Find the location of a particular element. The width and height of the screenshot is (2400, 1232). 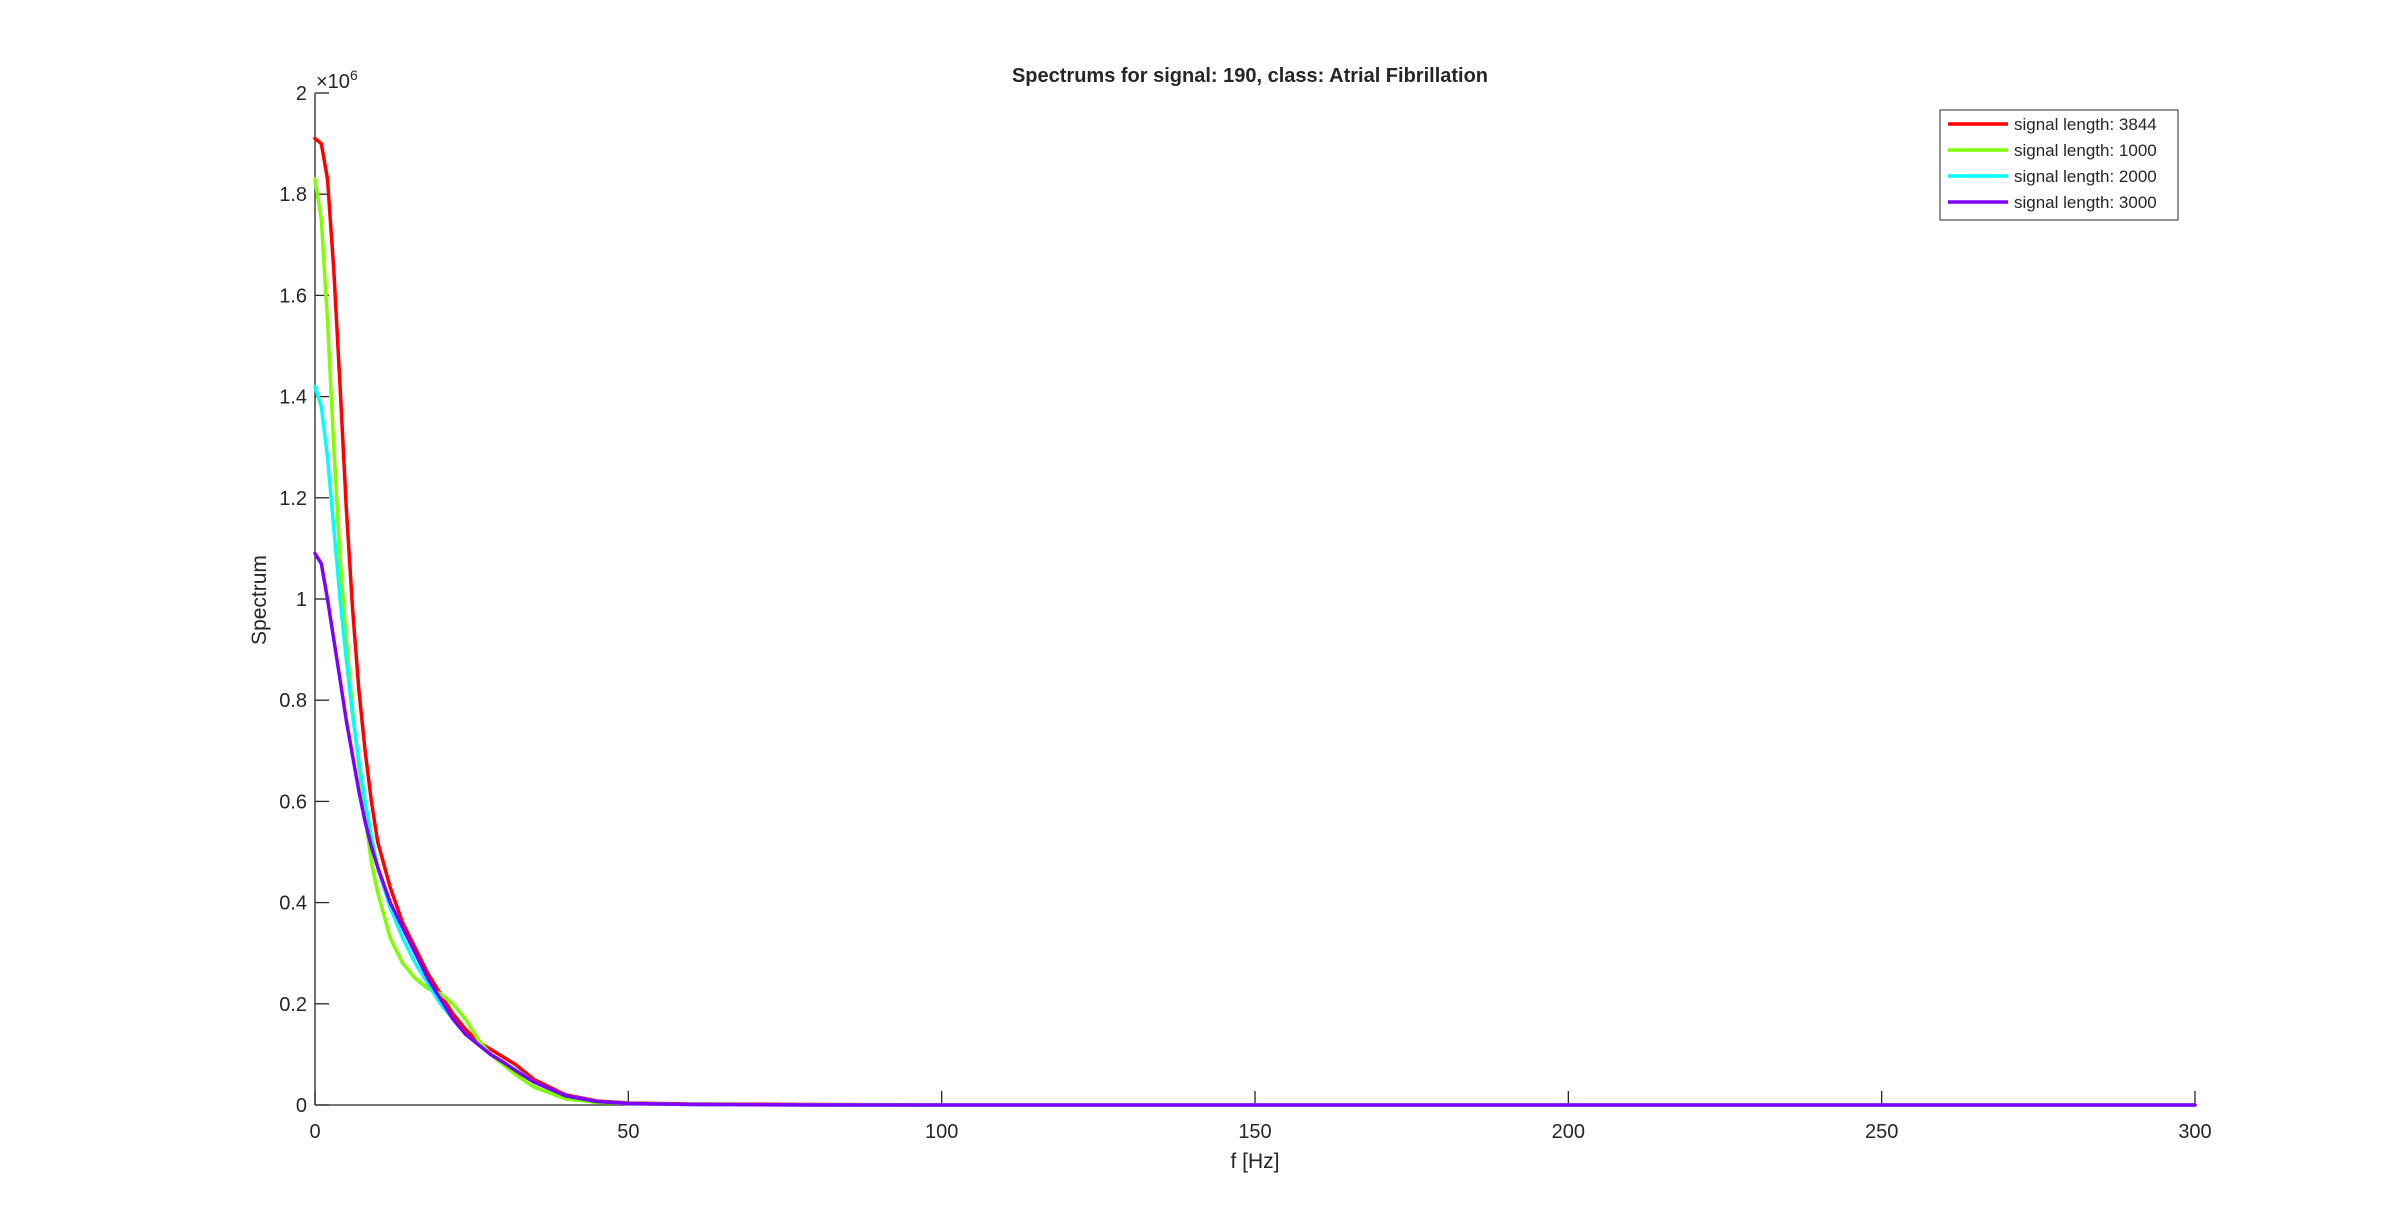

y-ticks: 0 0.2 0.4 0.6 0.8 1 1.2 1.4 1.6 1.8 2 is located at coordinates (304, 600).